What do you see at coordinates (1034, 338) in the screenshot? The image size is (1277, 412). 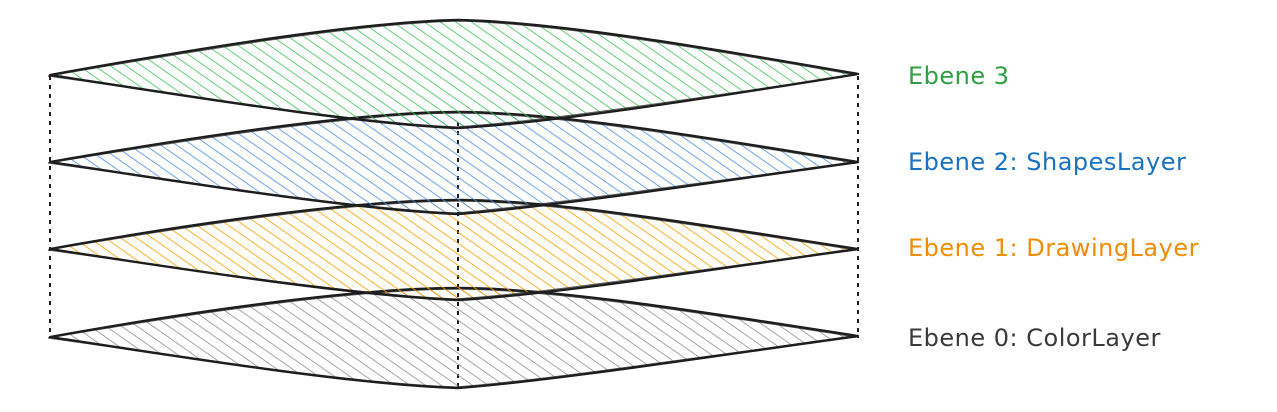 I see `layer-0-label: Ebene 0: ColorLayer` at bounding box center [1034, 338].